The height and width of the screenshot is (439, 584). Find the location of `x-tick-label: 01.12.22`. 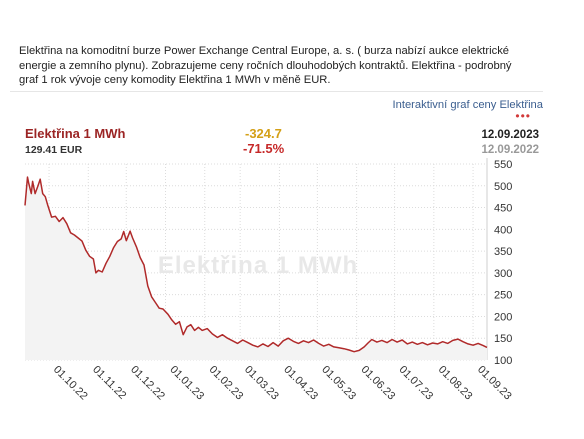

x-tick-label: 01.12.22 is located at coordinates (147, 383).